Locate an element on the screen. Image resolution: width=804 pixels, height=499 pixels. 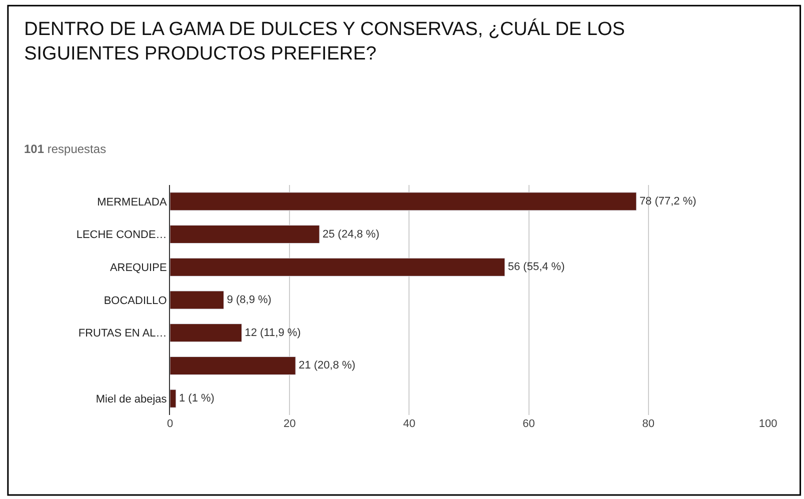
x-tick-label: 0 is located at coordinates (170, 424).